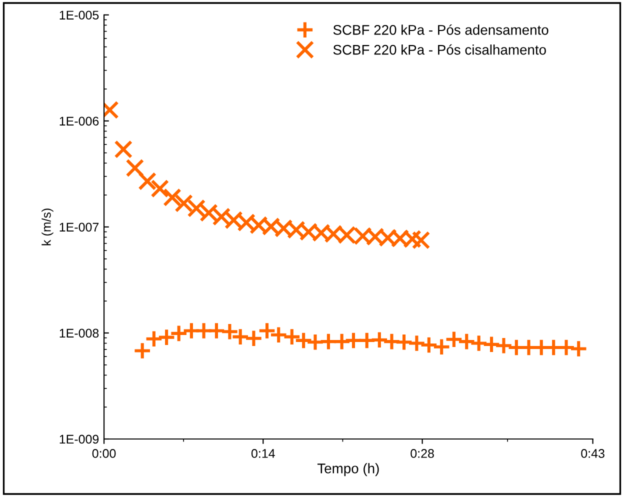 The width and height of the screenshot is (624, 497). What do you see at coordinates (592, 453) in the screenshot?
I see `x-tick-label: 0:43` at bounding box center [592, 453].